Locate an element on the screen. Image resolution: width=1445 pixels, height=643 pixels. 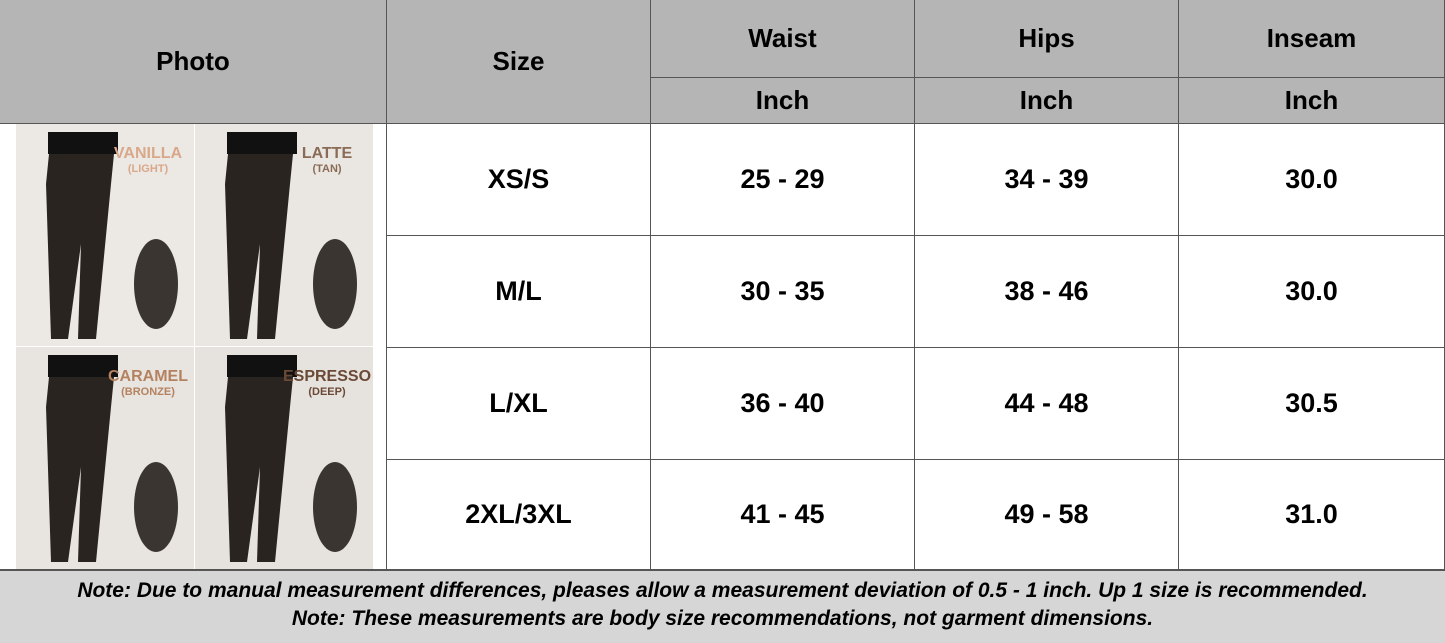
shade-name: ESPRESSO is located at coordinates (327, 376).